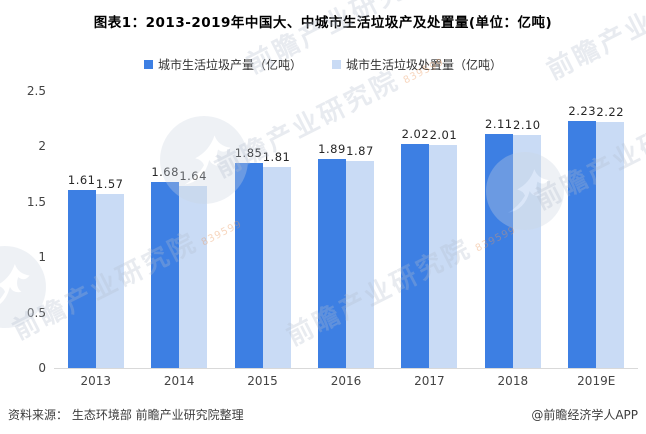  What do you see at coordinates (596, 381) in the screenshot?
I see `x-label-2019E: 2019E` at bounding box center [596, 381].